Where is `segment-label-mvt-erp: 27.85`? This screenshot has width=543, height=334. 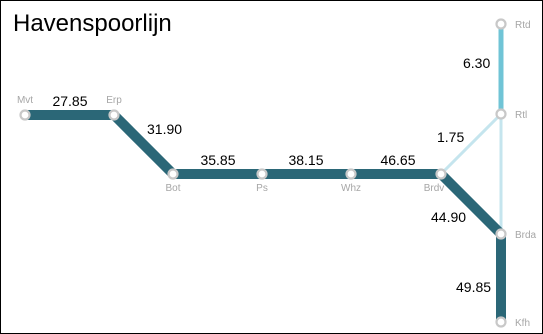
segment-label-mvt-erp: 27.85 is located at coordinates (69, 101).